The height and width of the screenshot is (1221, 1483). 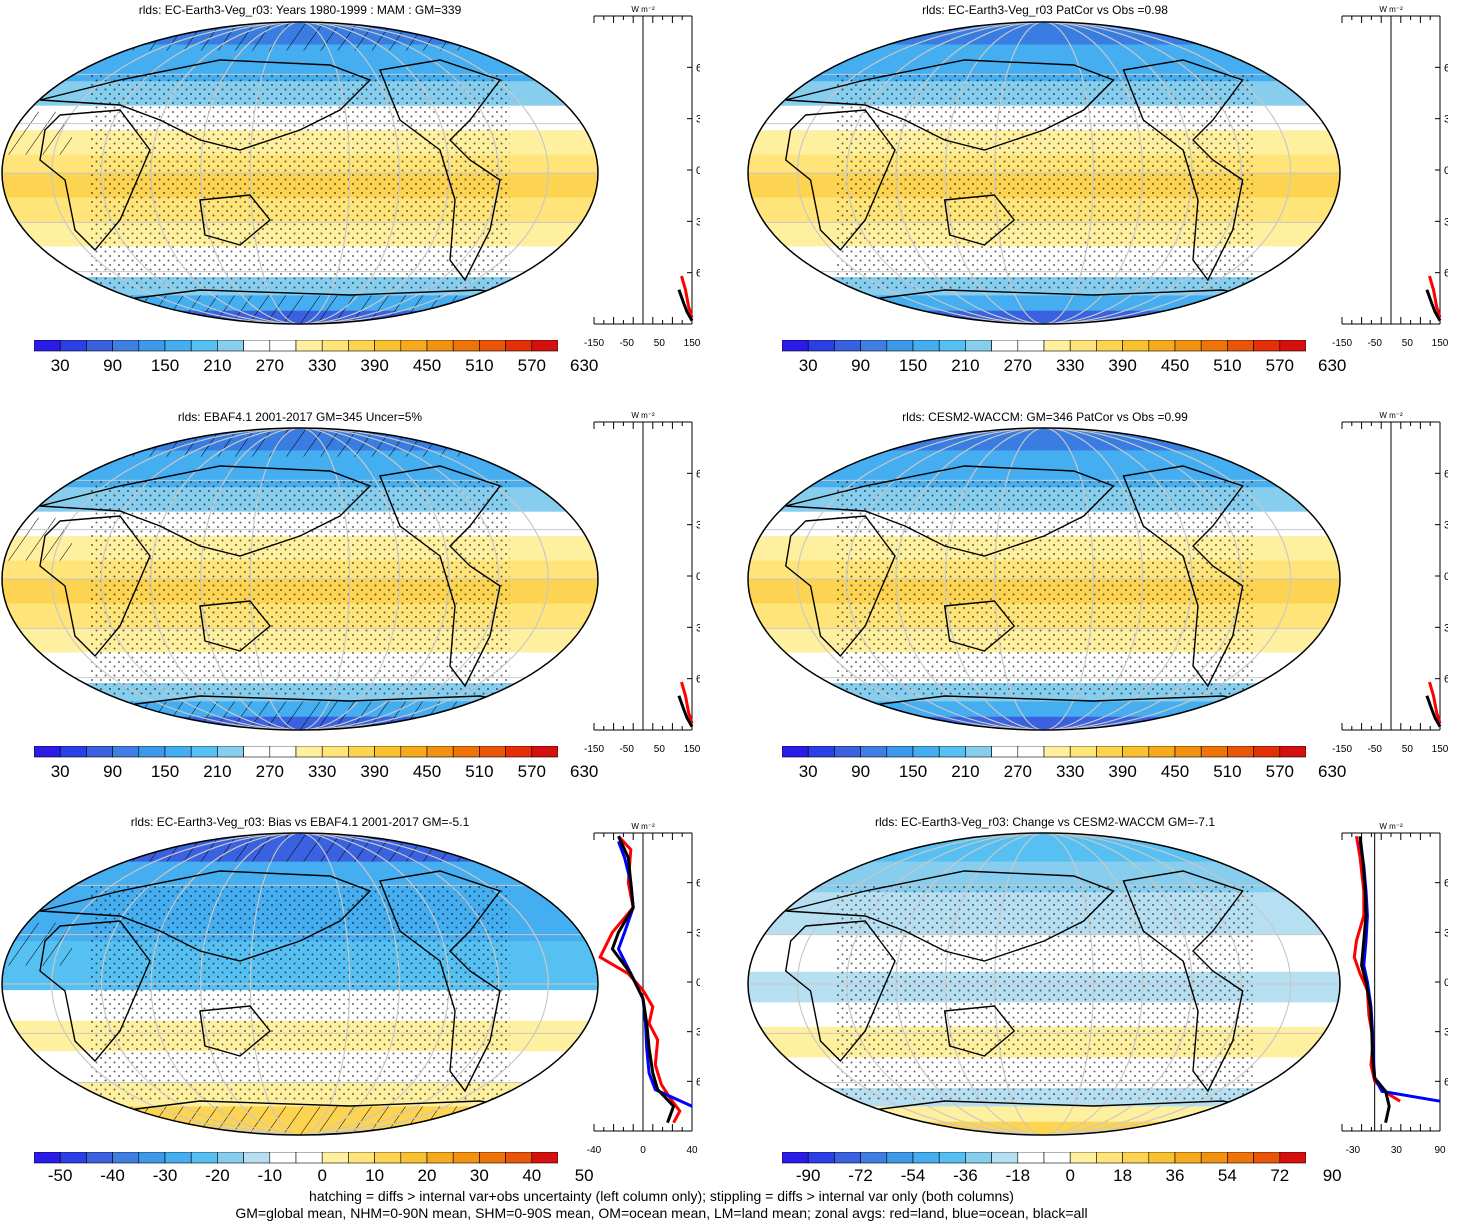 What do you see at coordinates (1390, 582) in the screenshot?
I see `zonal-mean-plot: W m⁻² 60N 30N 0 30S 60S -150 -50 50 150` at bounding box center [1390, 582].